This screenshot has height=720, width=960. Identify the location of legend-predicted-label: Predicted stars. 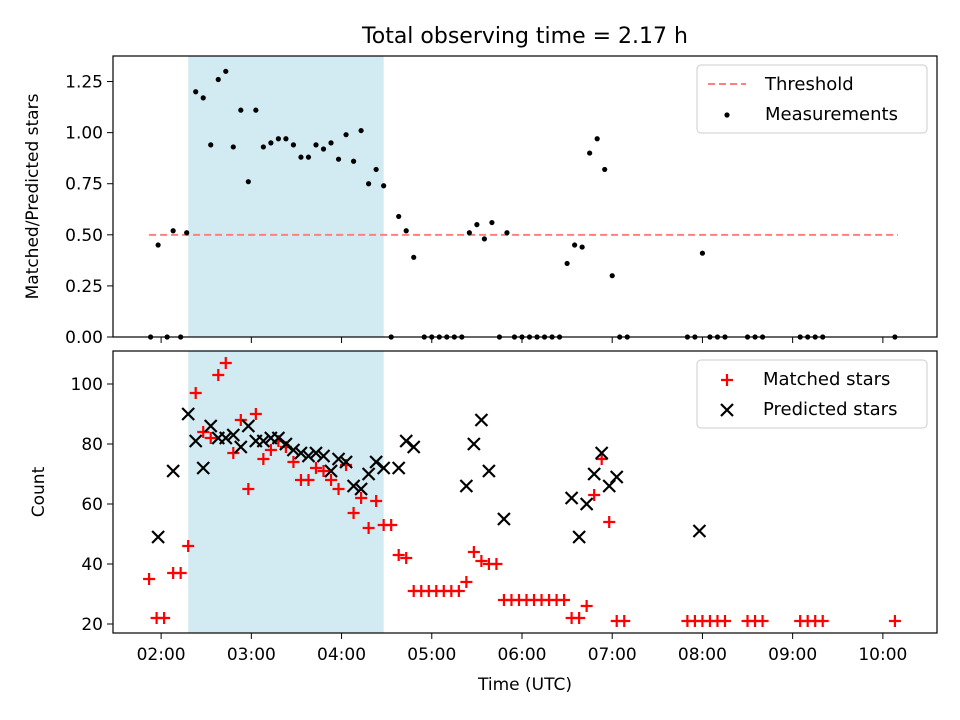
(830, 409).